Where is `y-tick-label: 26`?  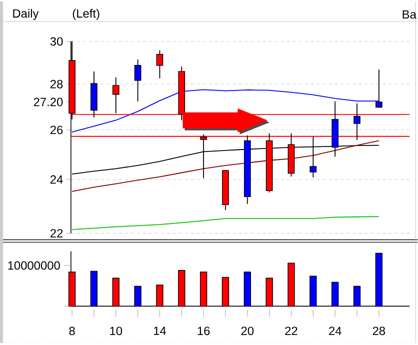
y-tick-label: 26 is located at coordinates (56, 130).